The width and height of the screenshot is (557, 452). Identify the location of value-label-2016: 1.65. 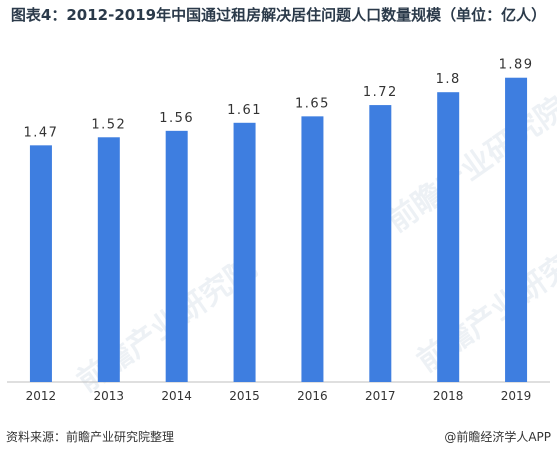
(312, 103).